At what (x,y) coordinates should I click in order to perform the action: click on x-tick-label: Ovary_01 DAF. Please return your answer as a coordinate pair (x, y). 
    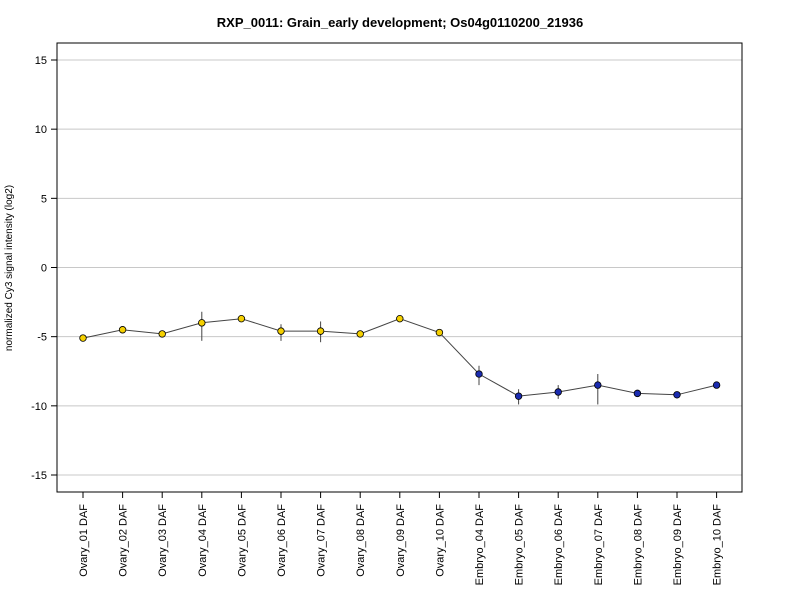
    Looking at the image, I should click on (84, 540).